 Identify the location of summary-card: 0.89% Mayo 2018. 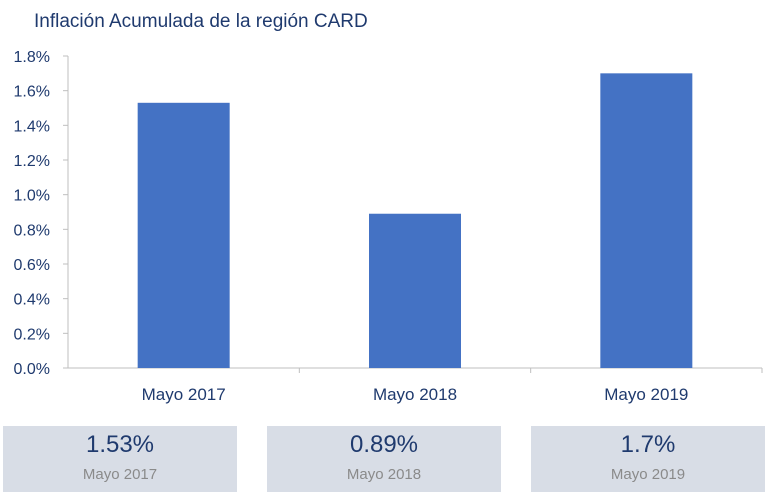
(384, 459).